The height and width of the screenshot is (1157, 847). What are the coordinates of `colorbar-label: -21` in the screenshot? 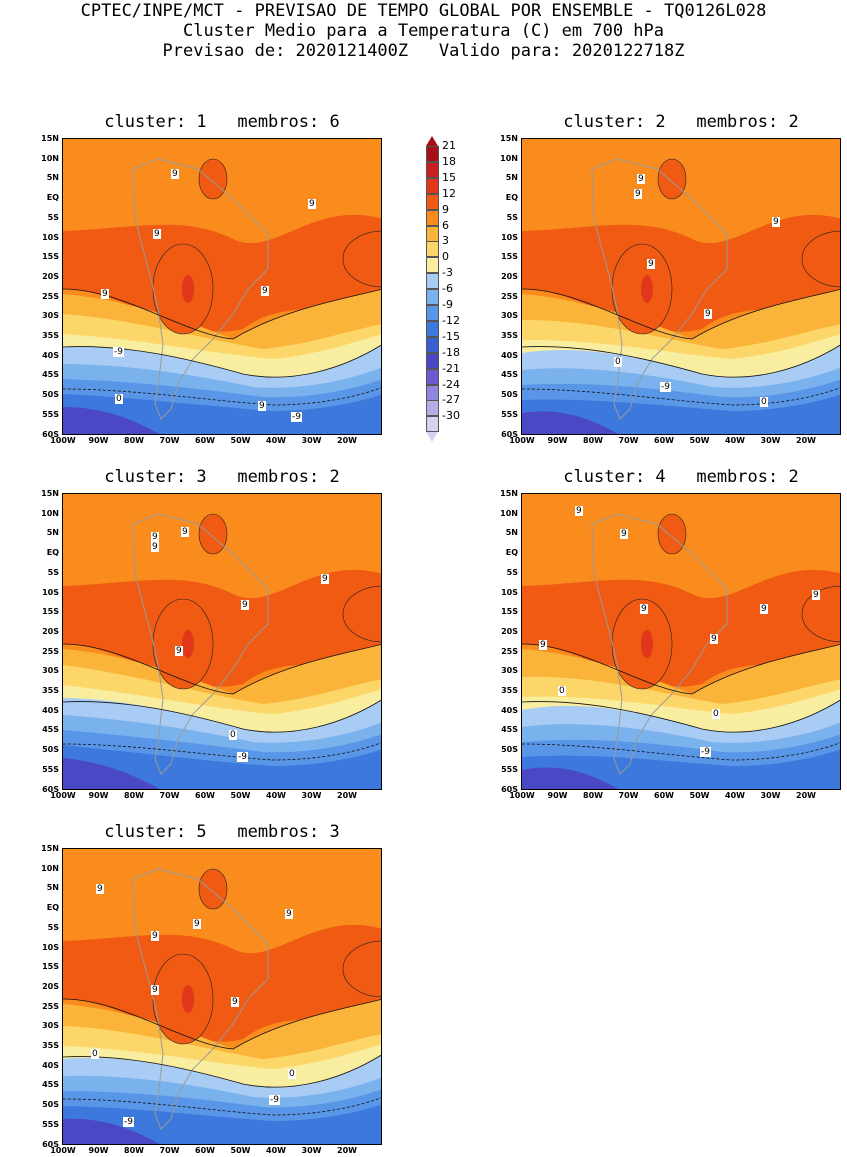 It's located at (451, 368).